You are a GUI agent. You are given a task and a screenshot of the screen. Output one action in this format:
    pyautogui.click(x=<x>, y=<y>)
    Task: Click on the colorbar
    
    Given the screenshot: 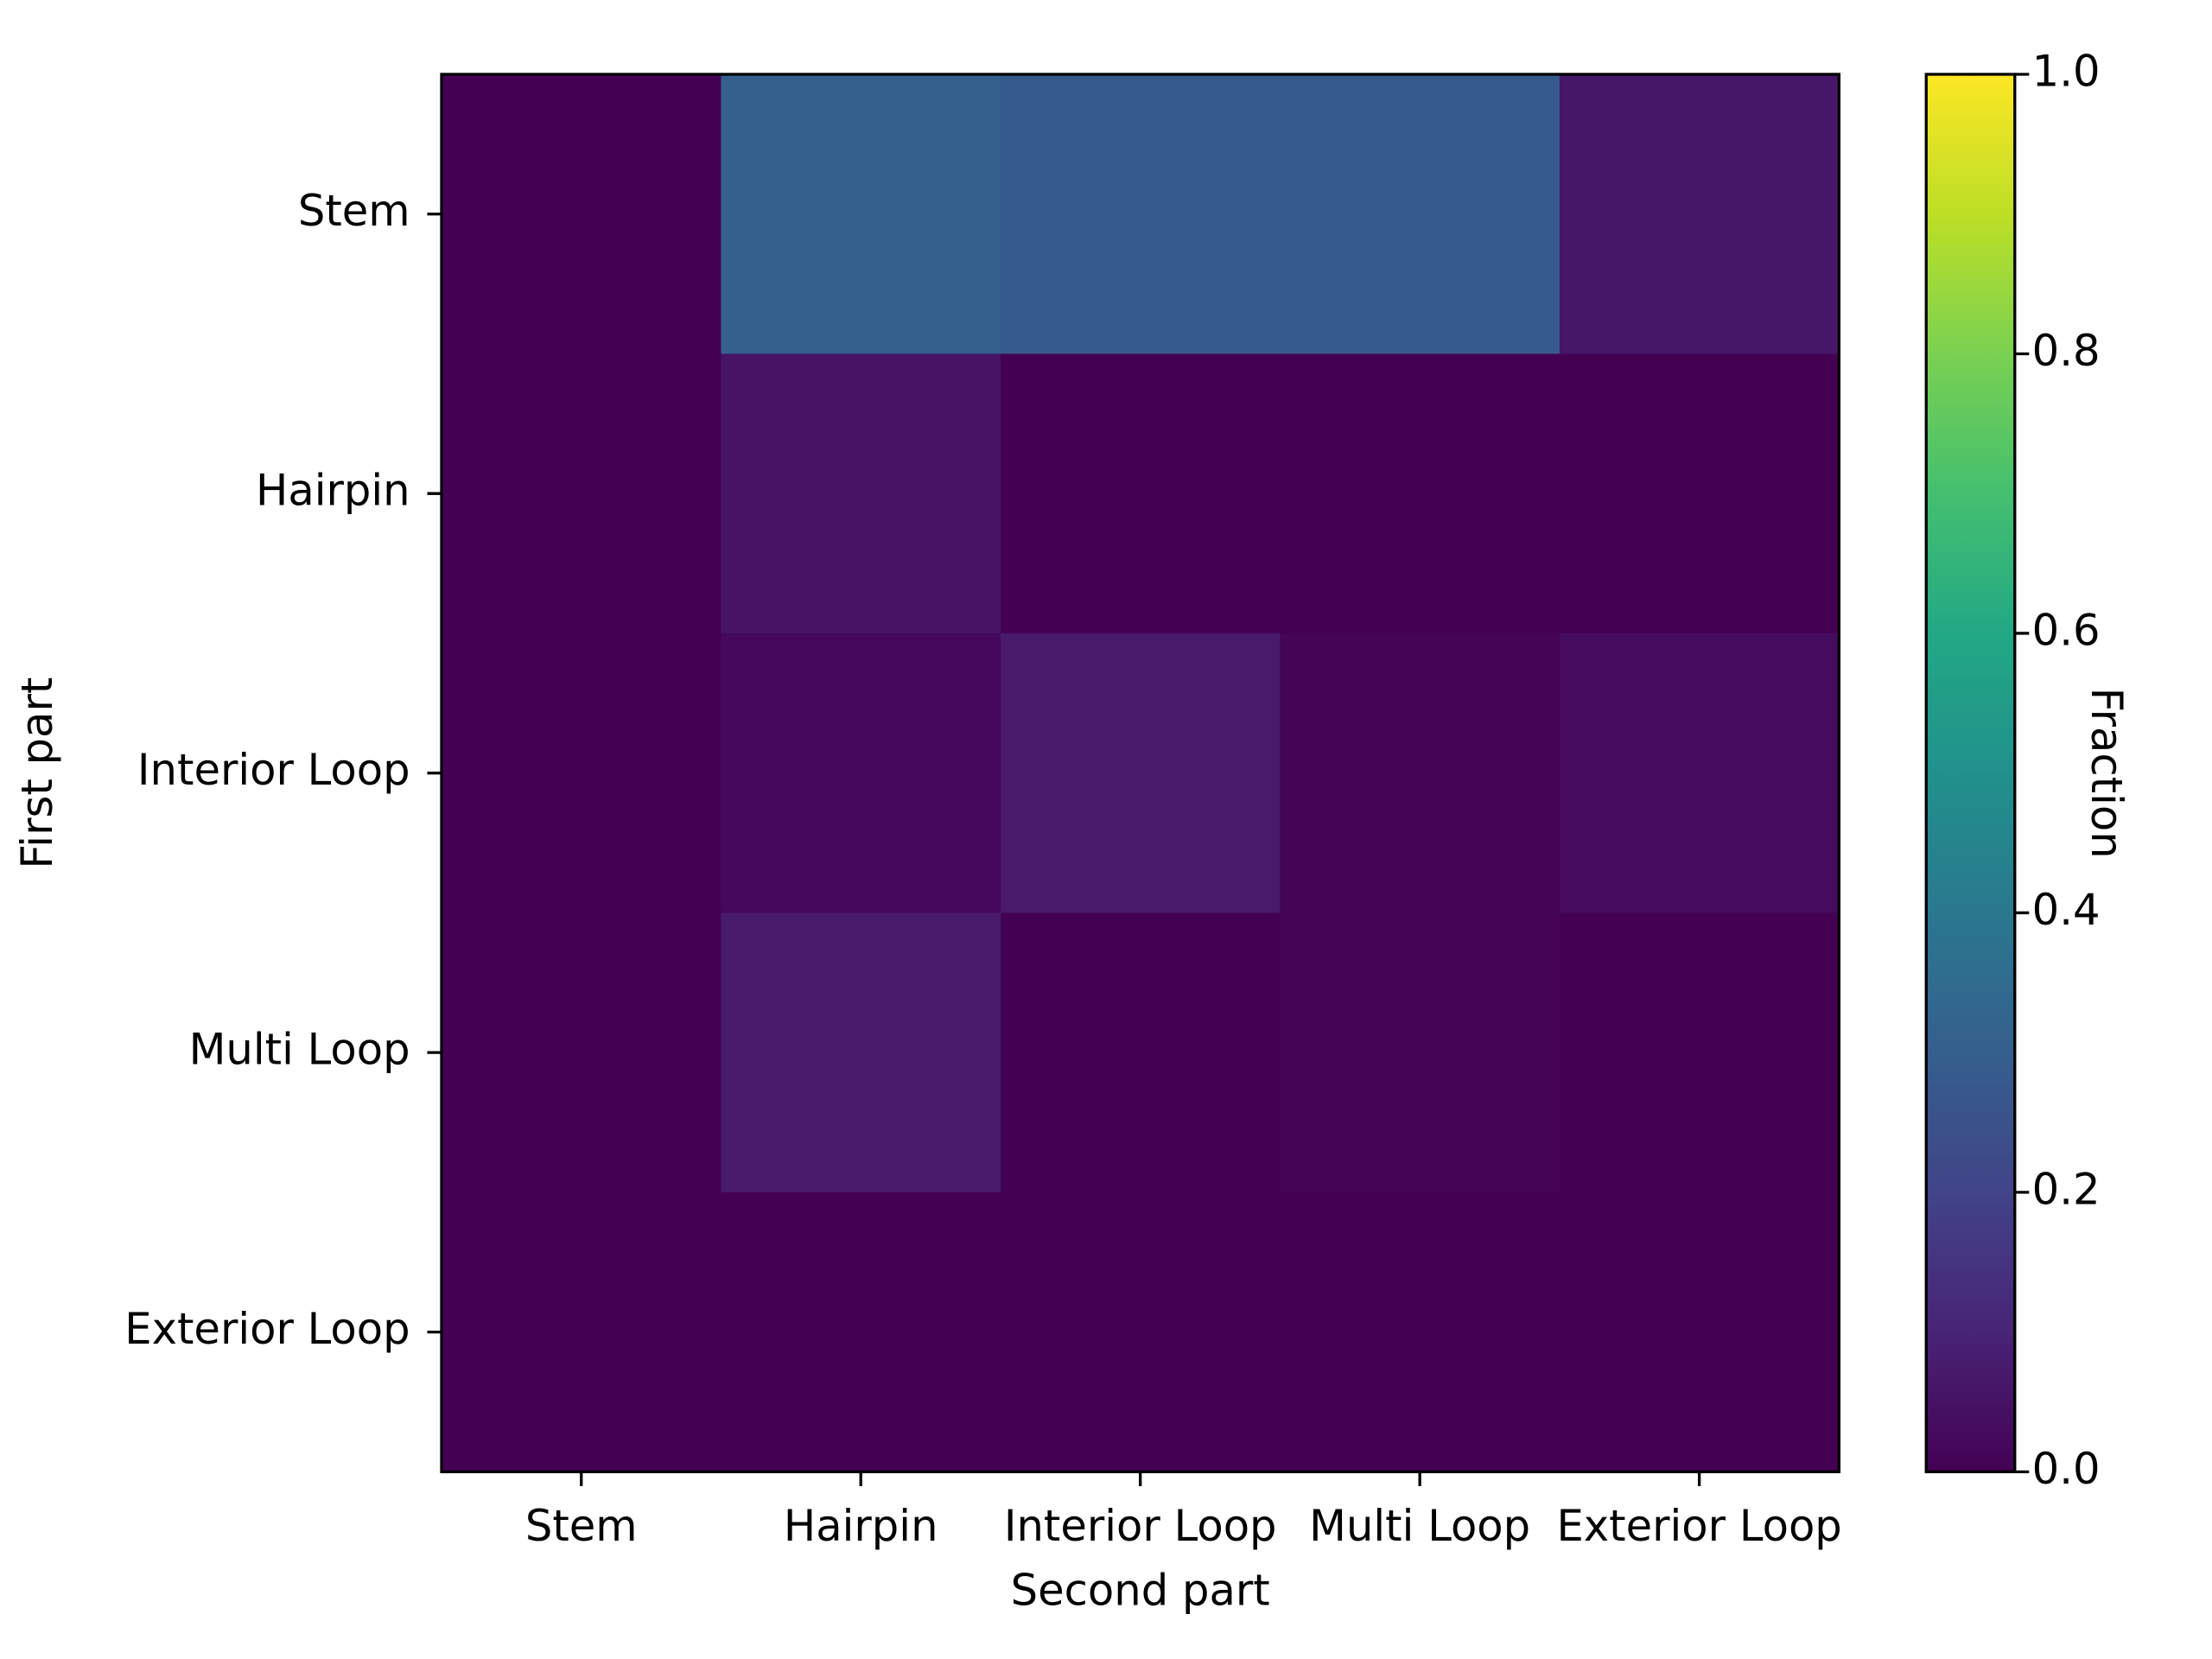 What is the action you would take?
    pyautogui.click(x=1970, y=773)
    